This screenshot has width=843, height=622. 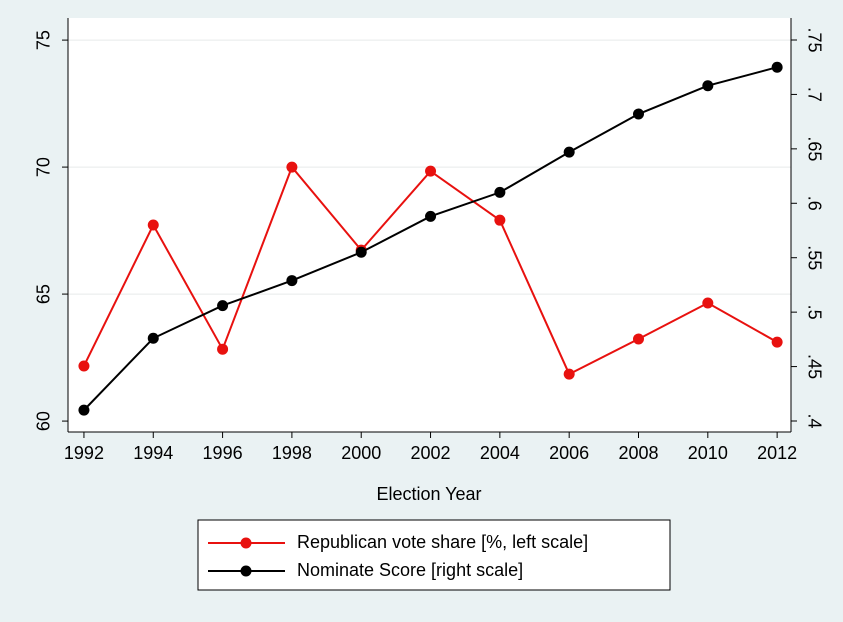 I want to click on y2-tick-label: .65, so click(x=814, y=148).